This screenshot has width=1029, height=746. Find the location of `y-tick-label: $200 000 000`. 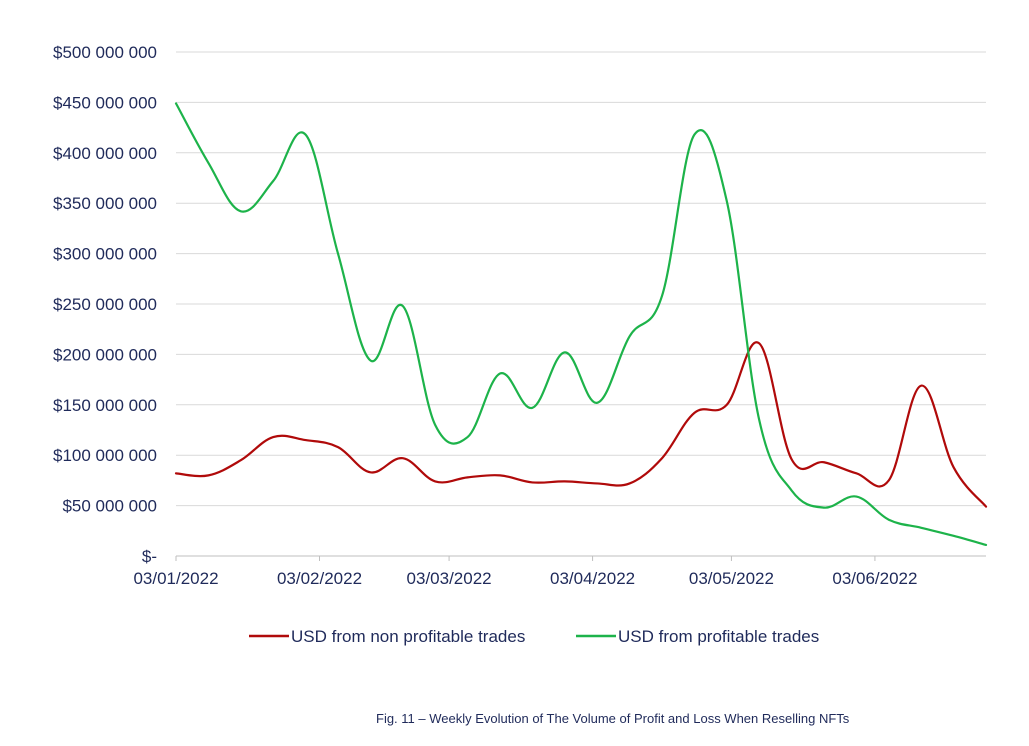

y-tick-label: $200 000 000 is located at coordinates (105, 354).